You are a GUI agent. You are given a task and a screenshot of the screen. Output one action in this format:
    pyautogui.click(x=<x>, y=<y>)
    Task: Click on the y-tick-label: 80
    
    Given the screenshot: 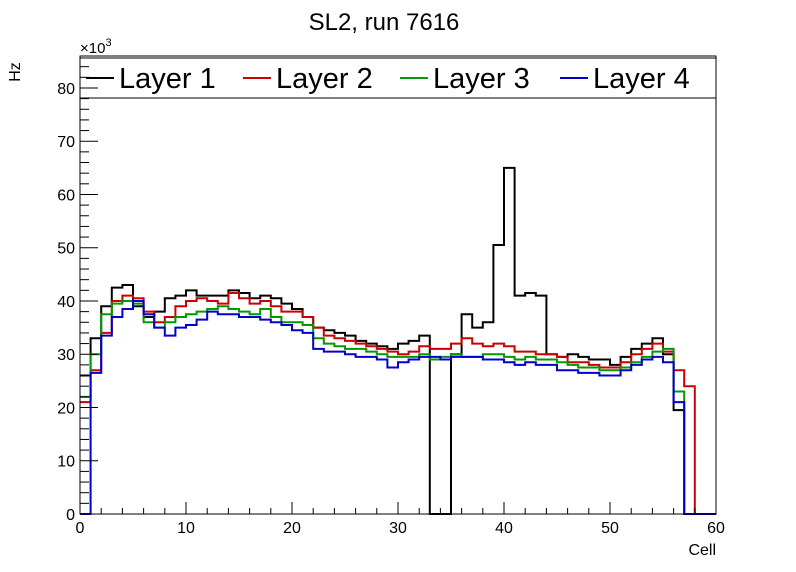 What is the action you would take?
    pyautogui.click(x=66, y=89)
    